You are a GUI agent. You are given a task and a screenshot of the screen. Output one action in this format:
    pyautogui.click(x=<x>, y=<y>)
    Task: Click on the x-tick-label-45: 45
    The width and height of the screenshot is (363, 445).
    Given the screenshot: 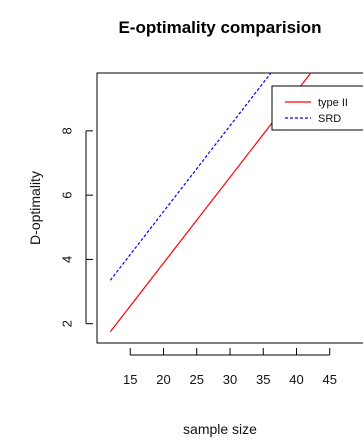 What is the action you would take?
    pyautogui.click(x=330, y=379)
    